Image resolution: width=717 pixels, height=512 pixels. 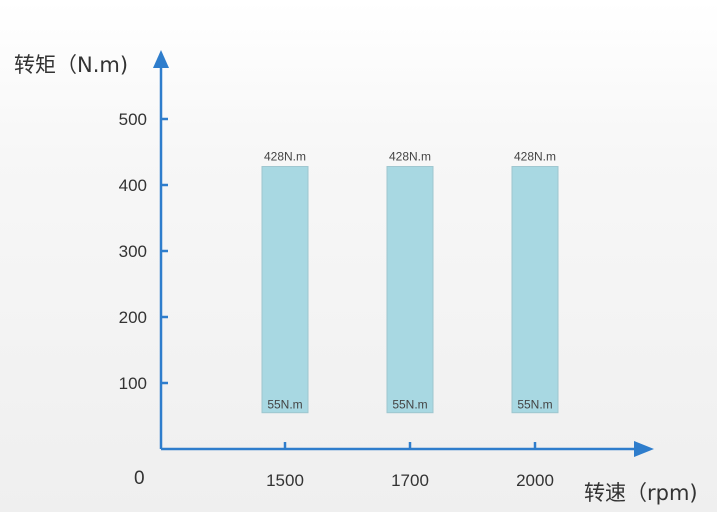 I want to click on y-tick-label: 400, so click(x=133, y=185).